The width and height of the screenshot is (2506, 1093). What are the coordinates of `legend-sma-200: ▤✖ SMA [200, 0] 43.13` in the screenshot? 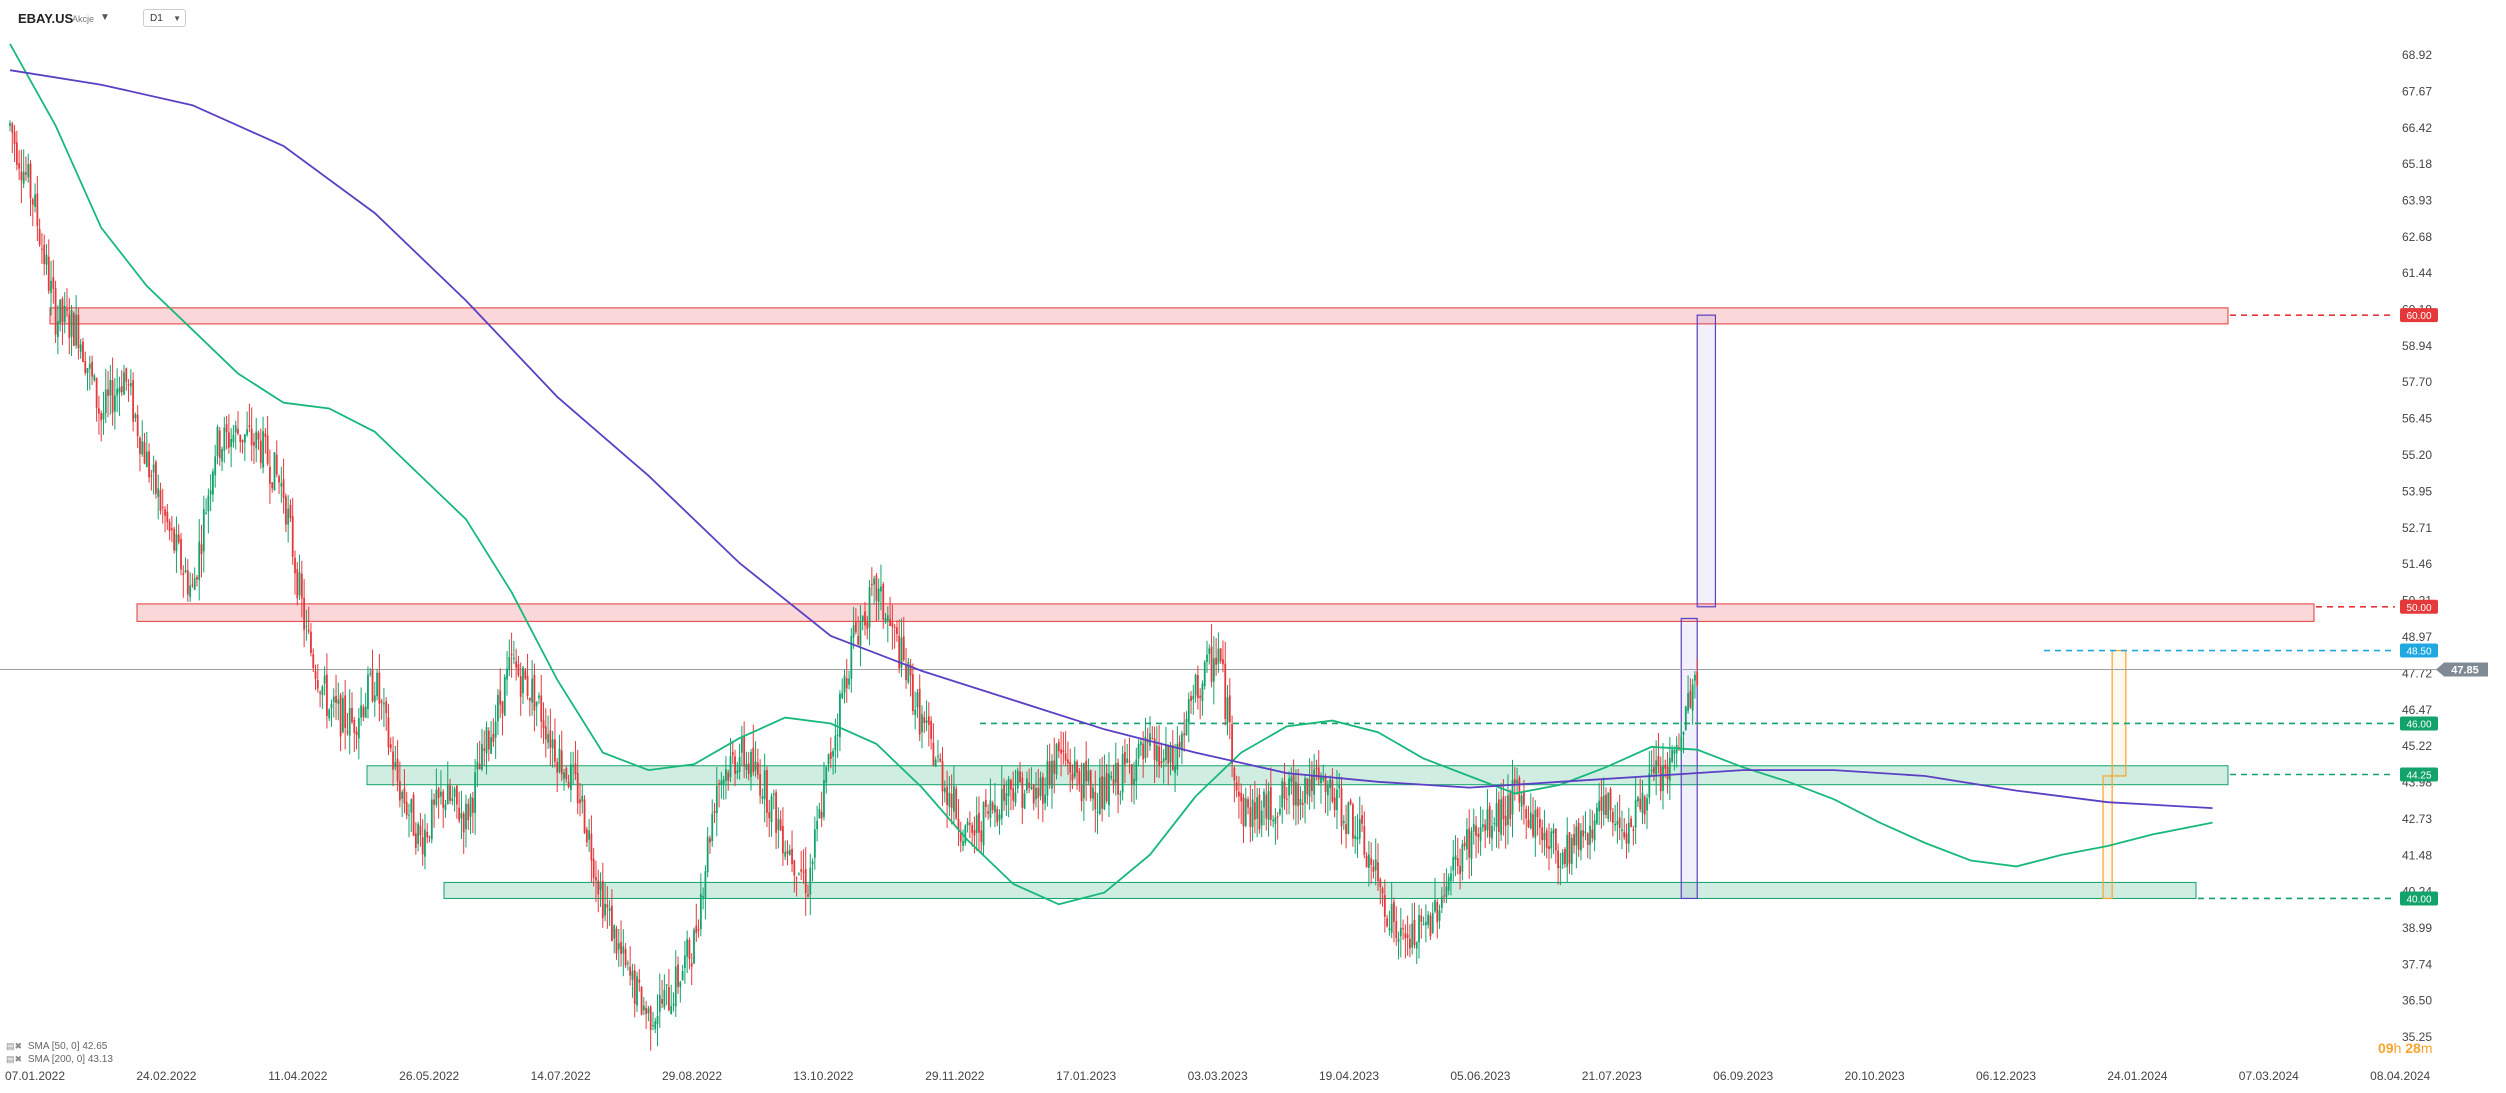 It's located at (59, 1059).